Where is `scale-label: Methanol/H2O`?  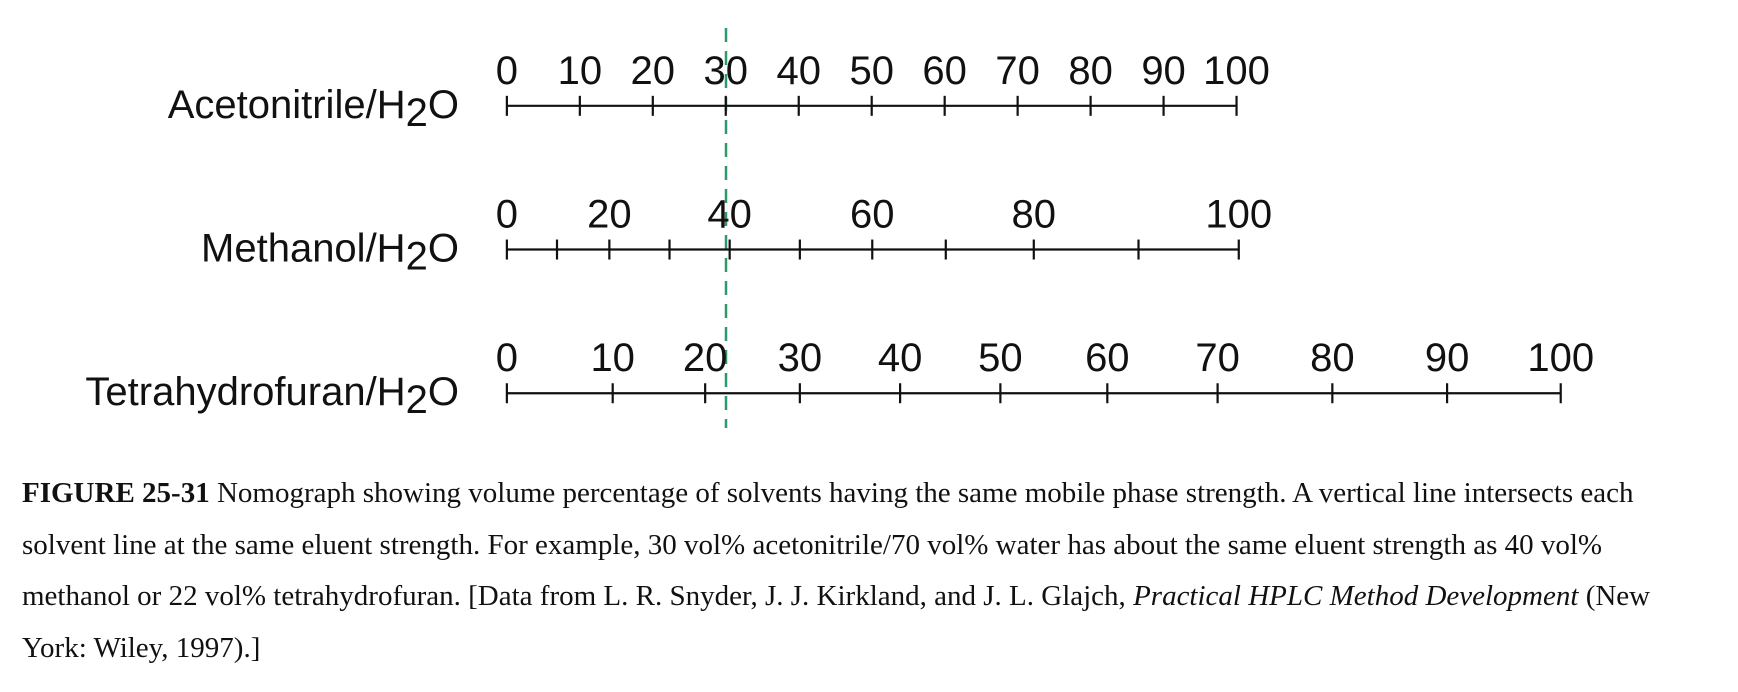
scale-label: Methanol/H2O is located at coordinates (330, 253).